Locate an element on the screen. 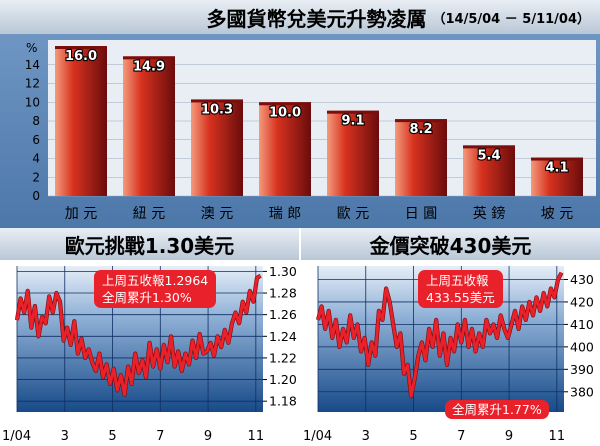 This screenshot has width=600, height=446. bar-value-label: 10.0 is located at coordinates (285, 112).